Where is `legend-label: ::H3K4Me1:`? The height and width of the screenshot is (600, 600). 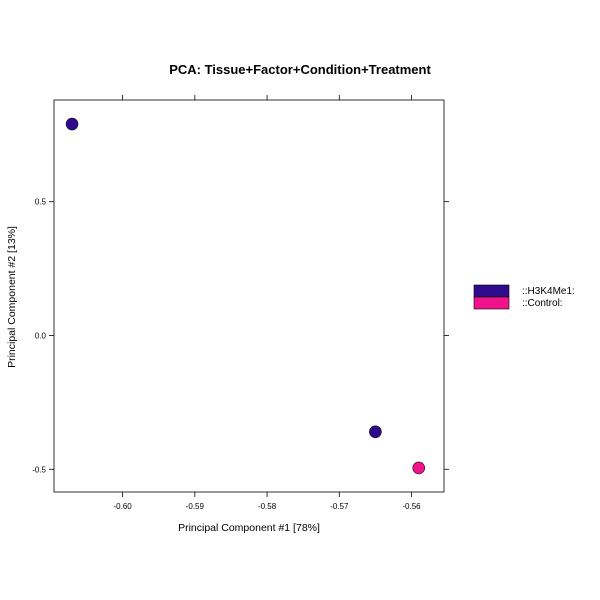
legend-label: ::H3K4Me1: is located at coordinates (548, 291).